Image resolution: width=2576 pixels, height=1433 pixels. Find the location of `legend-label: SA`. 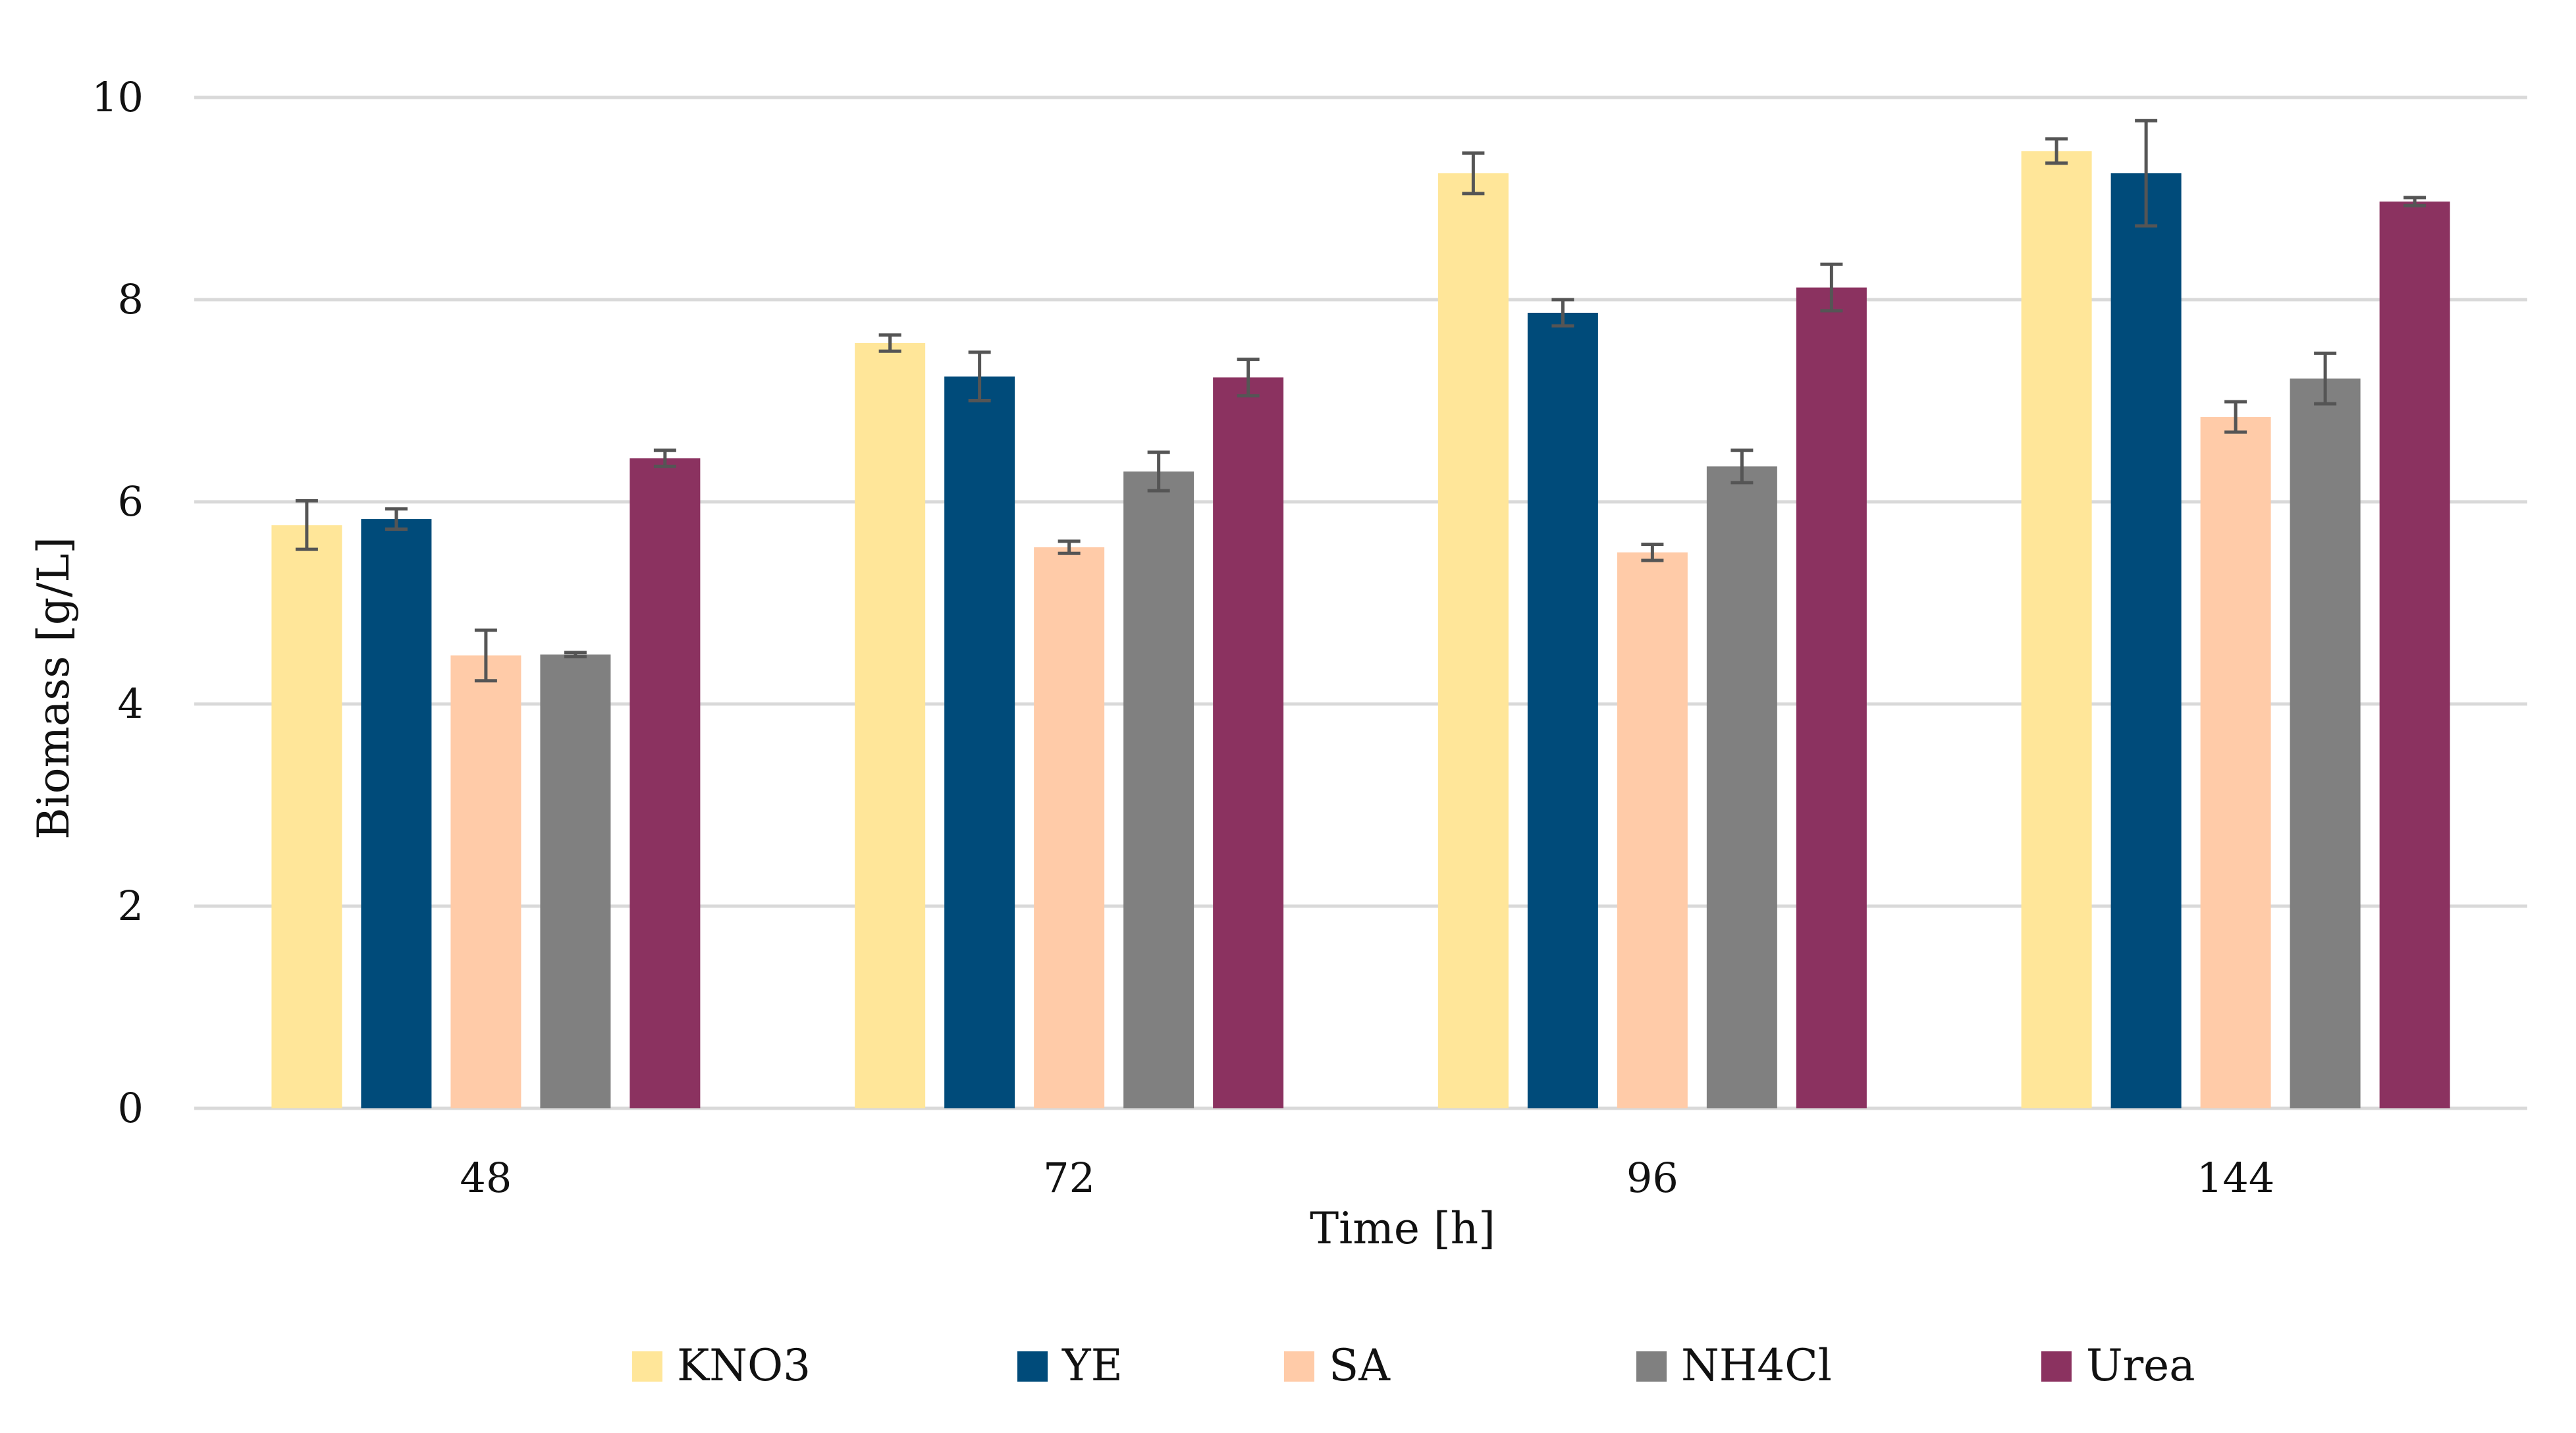

legend-label: SA is located at coordinates (1360, 1365).